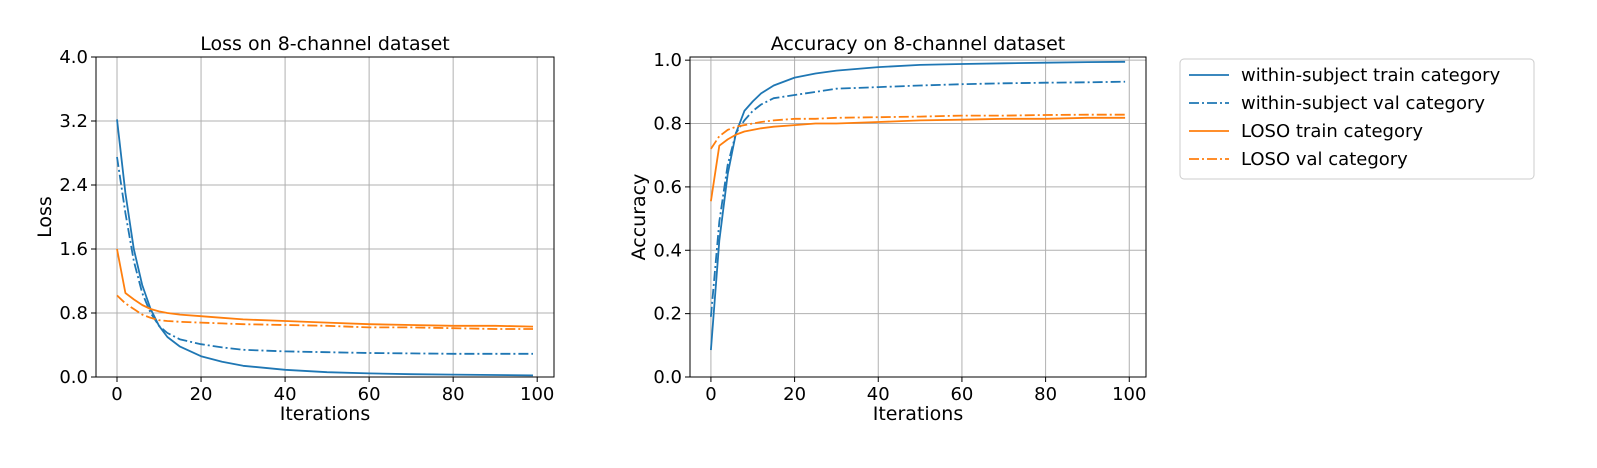 This screenshot has height=468, width=1597. What do you see at coordinates (45, 217) in the screenshot?
I see `loss-y-axis-label: Loss` at bounding box center [45, 217].